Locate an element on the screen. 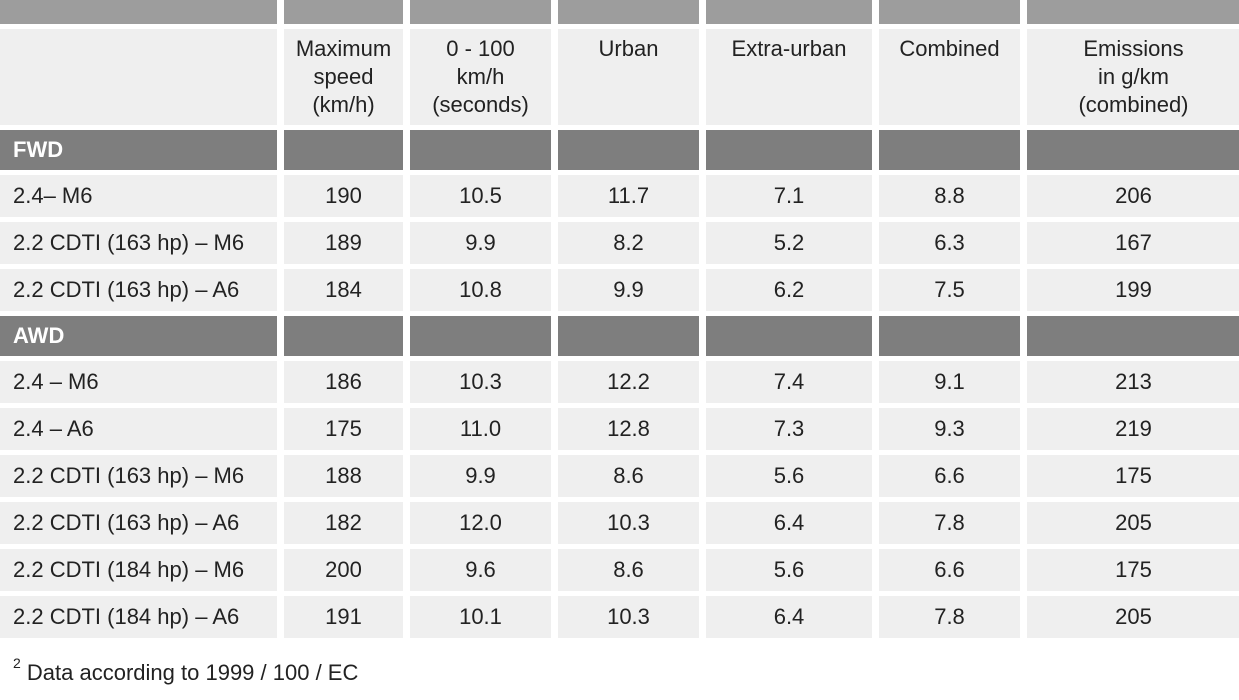 Image resolution: width=1239 pixels, height=700 pixels. row-urban: 11.7 is located at coordinates (628, 196).